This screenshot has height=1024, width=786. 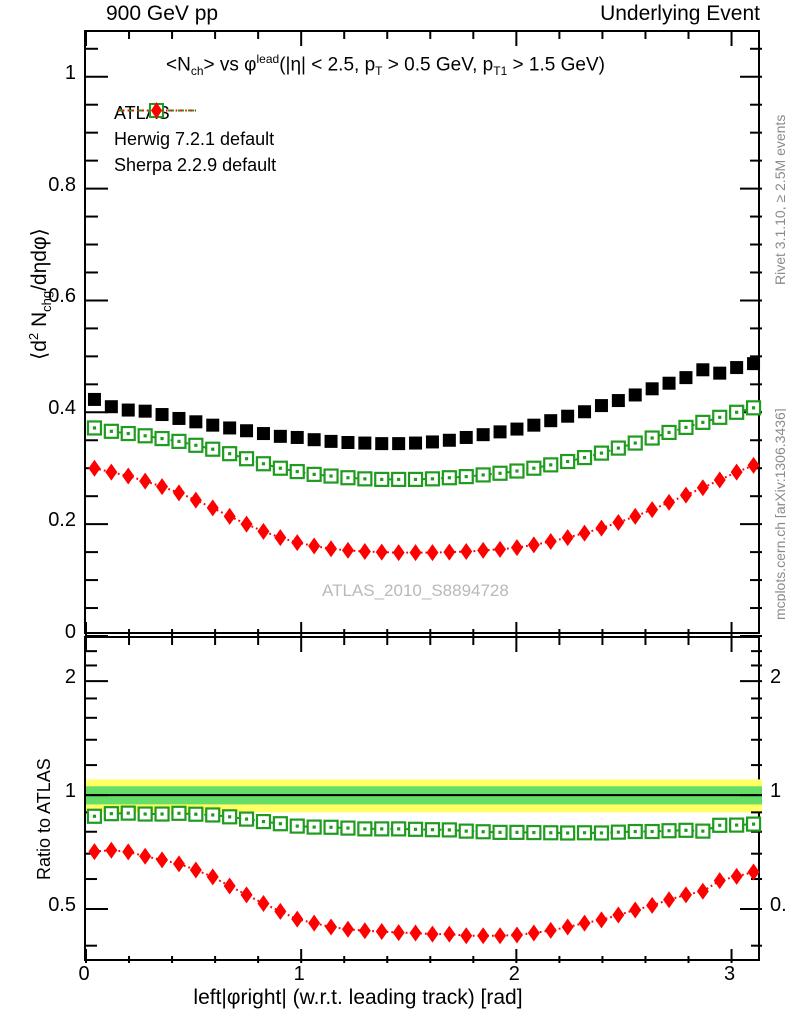 What do you see at coordinates (210, 997) in the screenshot?
I see `x-axis-label-pre: left|` at bounding box center [210, 997].